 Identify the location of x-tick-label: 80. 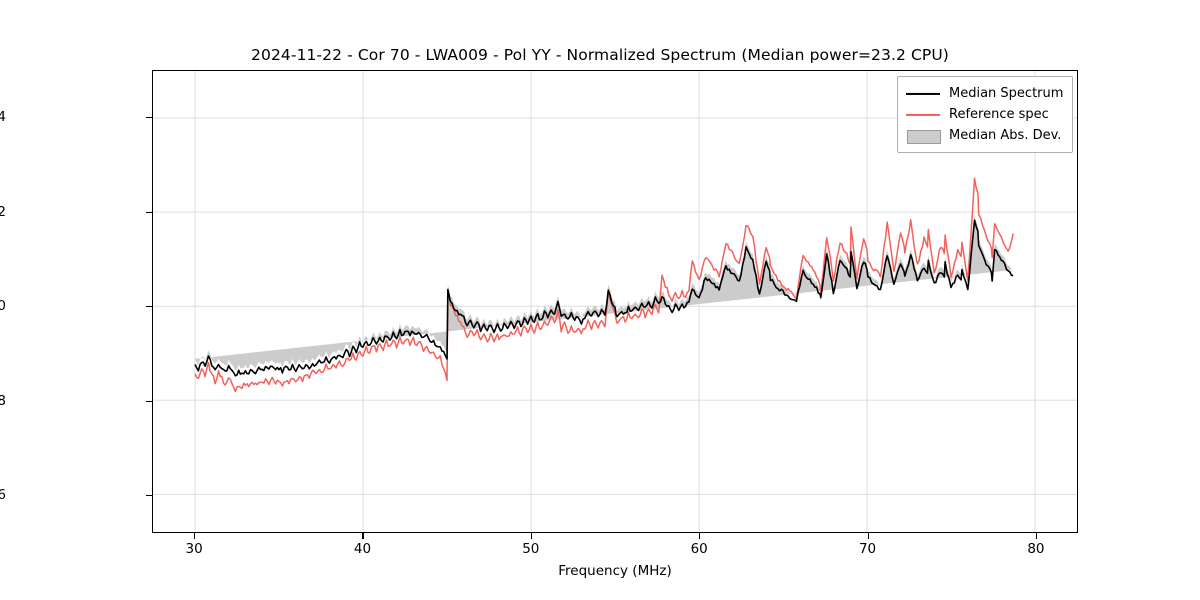
(1036, 549).